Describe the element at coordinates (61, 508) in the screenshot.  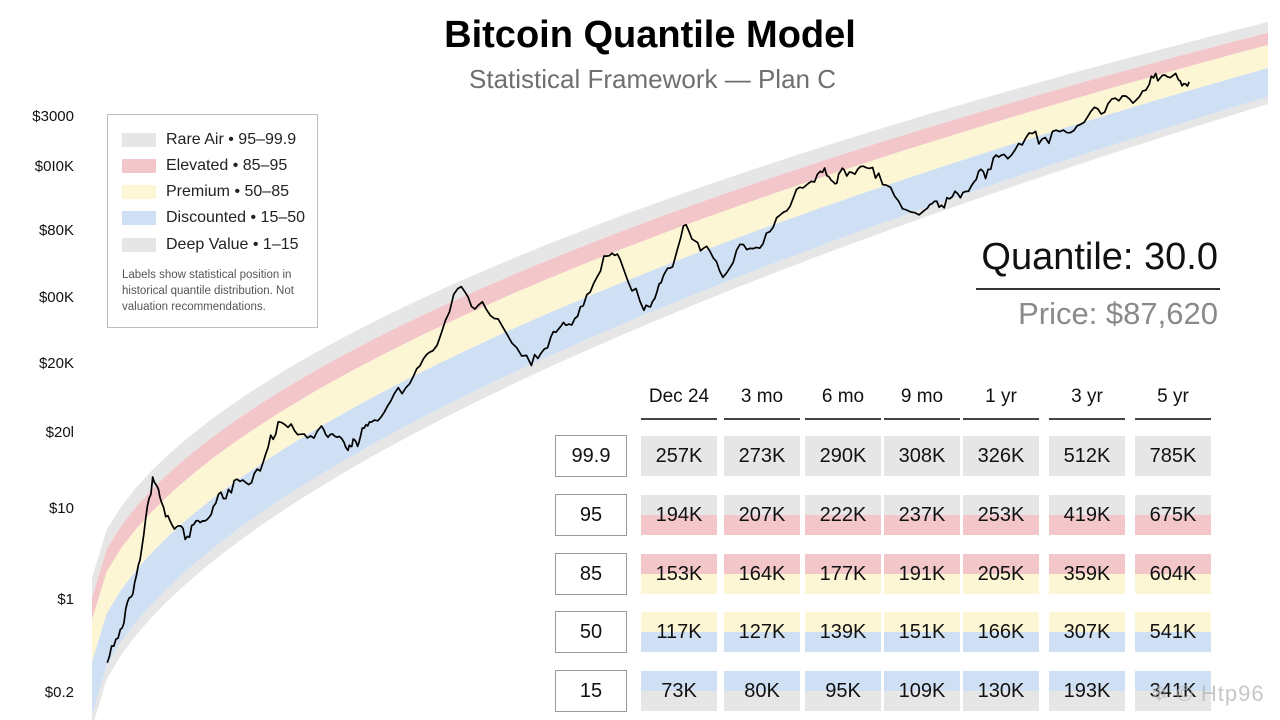
I see `y-tick-label: $10` at that location.